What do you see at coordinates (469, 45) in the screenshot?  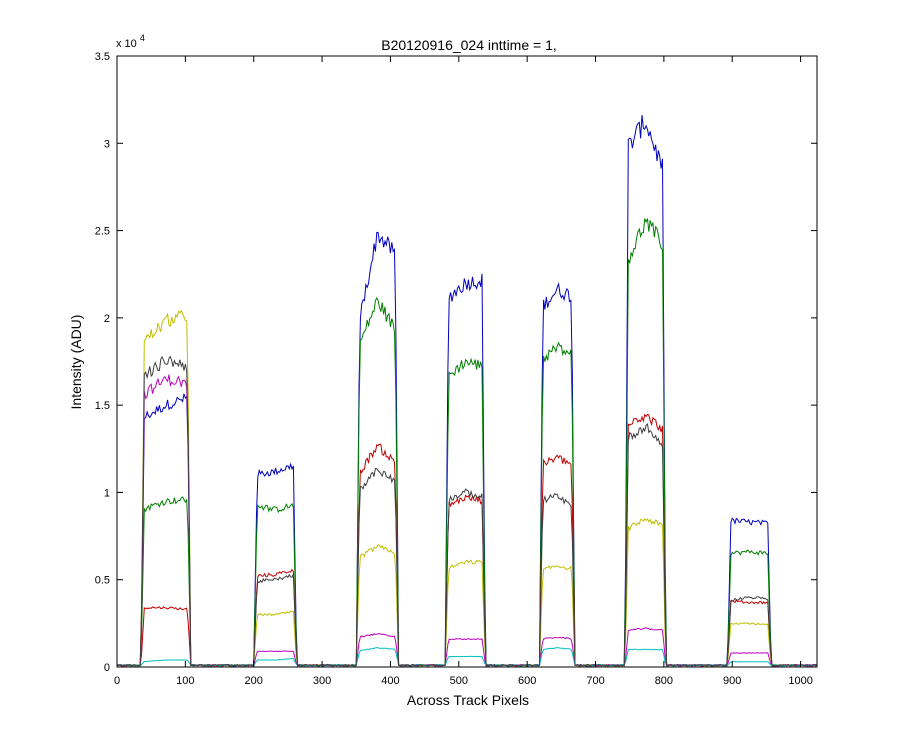 I see `chart-title: B20120916_024 inttime = 1,` at bounding box center [469, 45].